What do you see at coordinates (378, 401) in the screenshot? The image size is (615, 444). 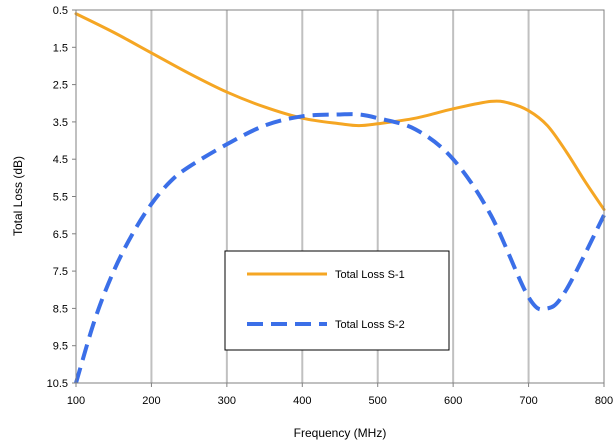 I see `x-tick-label: 500` at bounding box center [378, 401].